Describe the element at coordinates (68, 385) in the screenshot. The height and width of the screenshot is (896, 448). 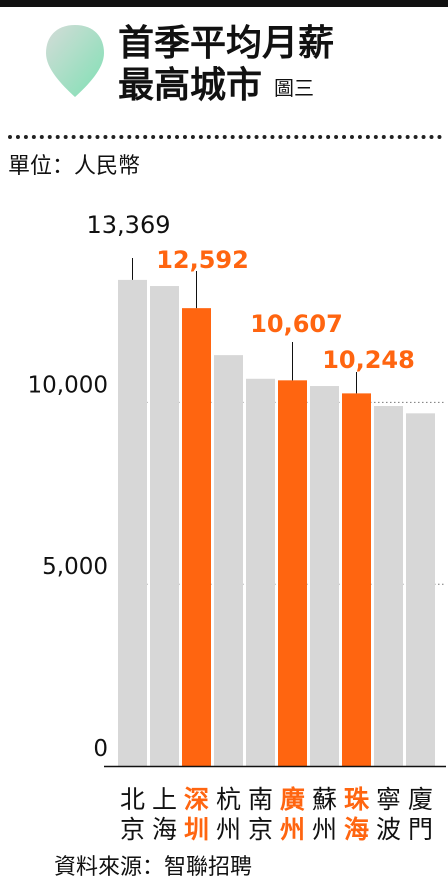
I see `y-tick-label-2: 10,000` at that location.